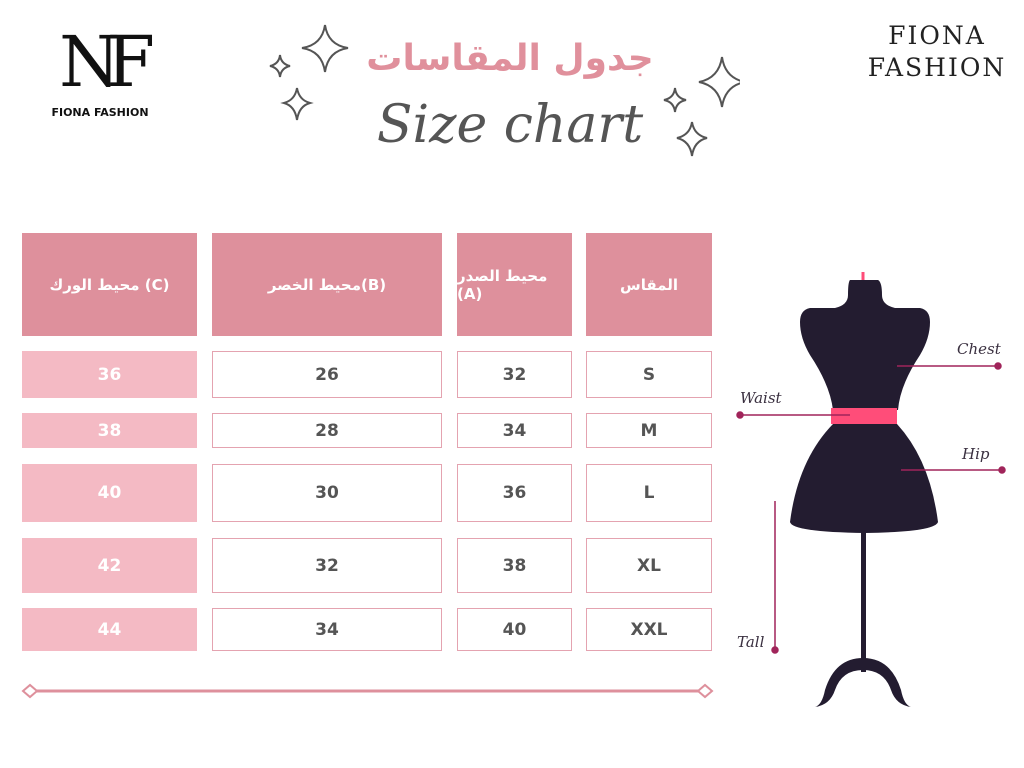 The image size is (1024, 768). What do you see at coordinates (327, 629) in the screenshot?
I see `cell-waist: 34` at bounding box center [327, 629].